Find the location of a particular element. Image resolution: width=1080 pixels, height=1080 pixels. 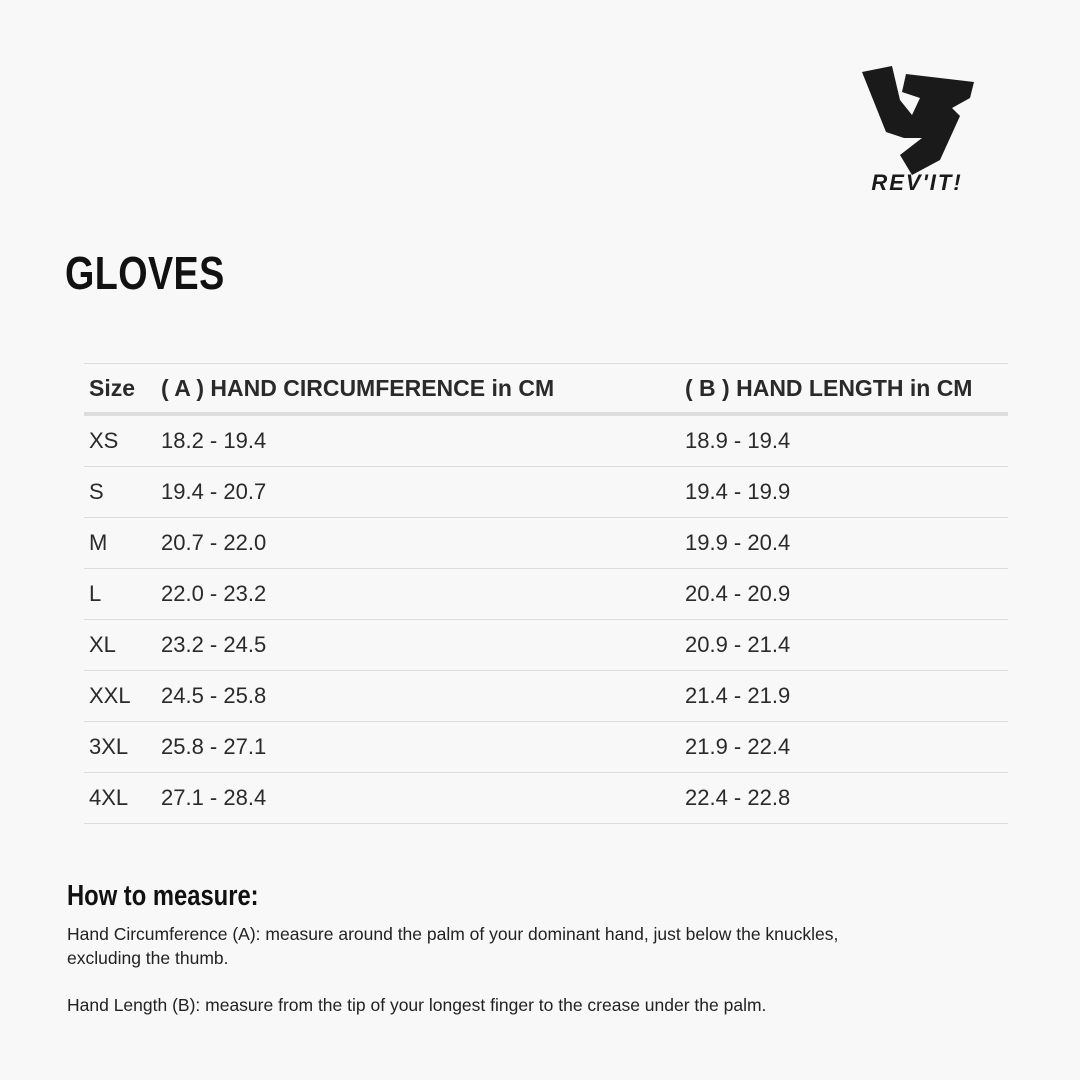

size-cell: XXL is located at coordinates (120, 696).